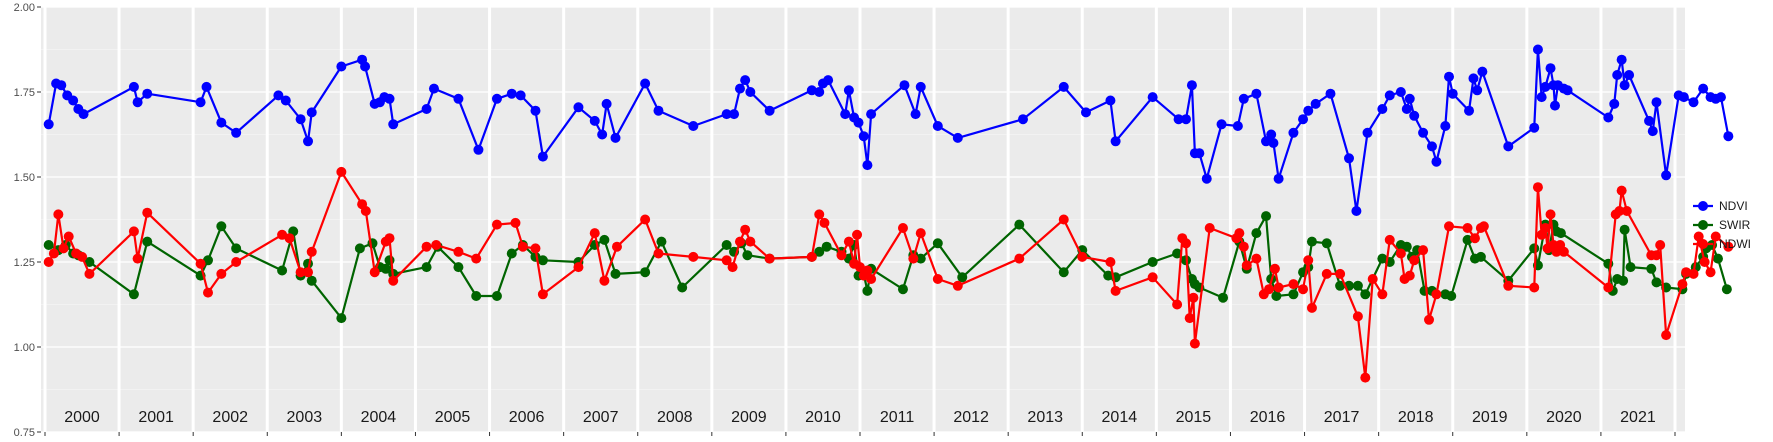 This screenshot has height=442, width=1773. I want to click on legend-item-ndvi: NDVI, so click(1720, 206).